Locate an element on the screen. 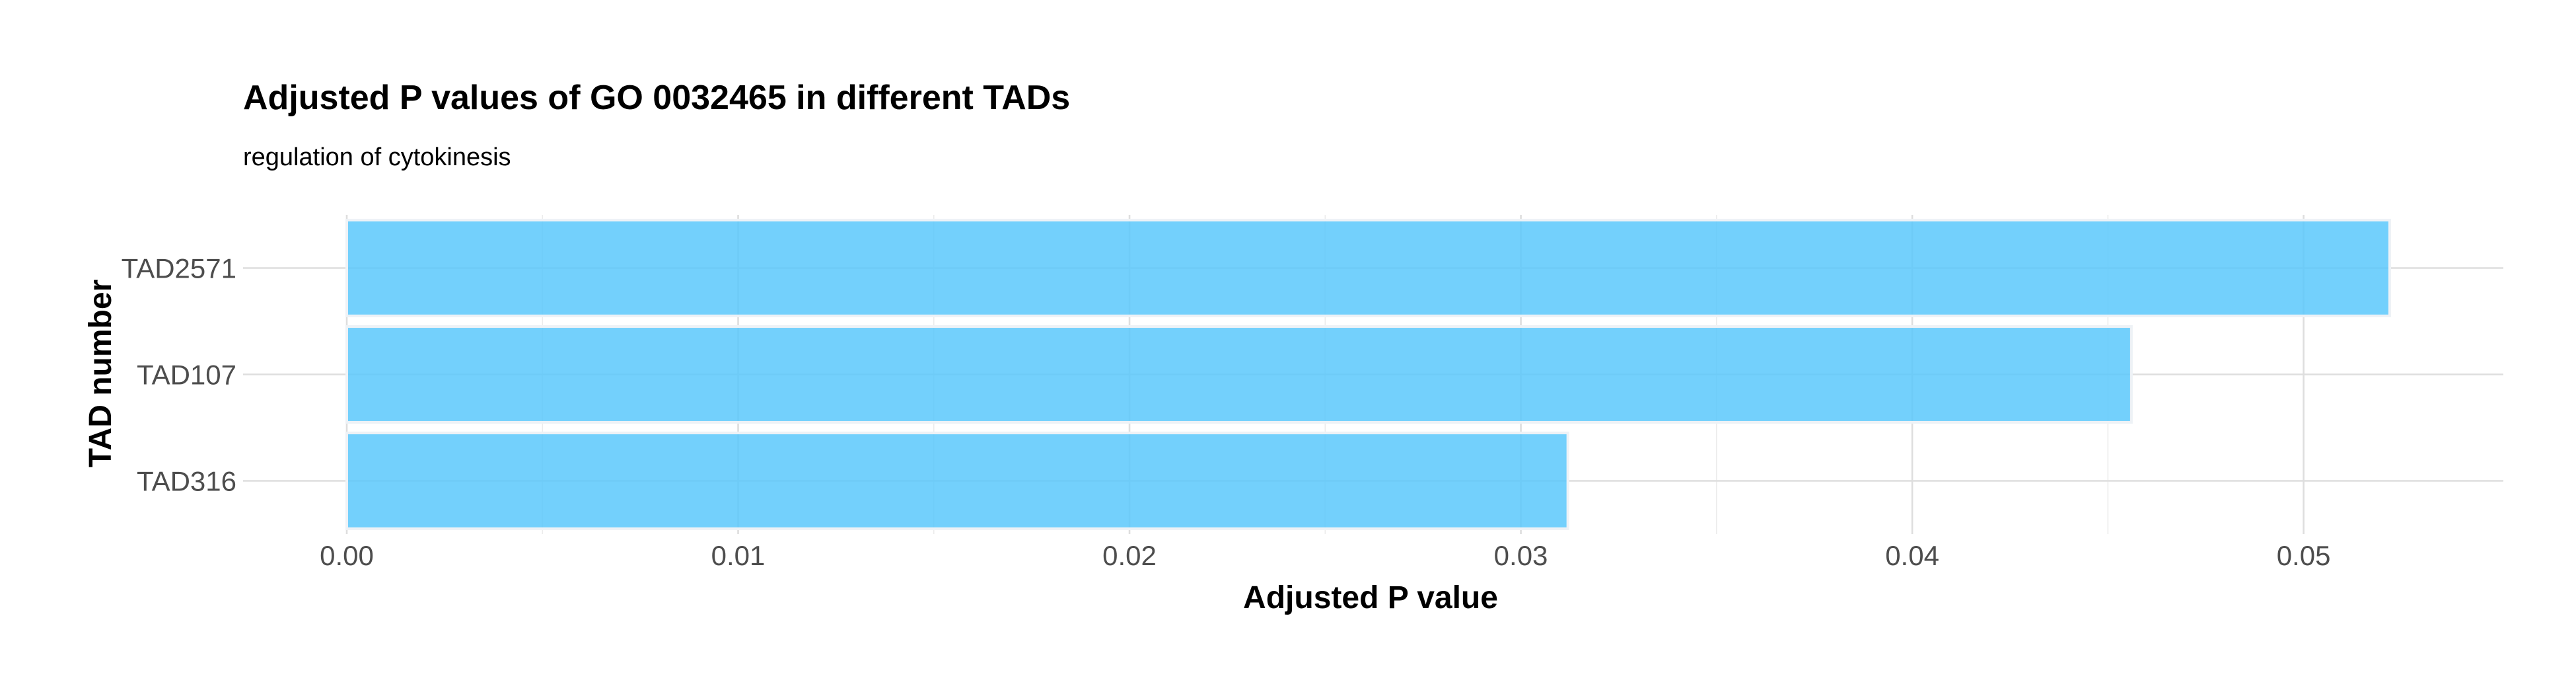  x-tick-label: 0.01 is located at coordinates (738, 555).